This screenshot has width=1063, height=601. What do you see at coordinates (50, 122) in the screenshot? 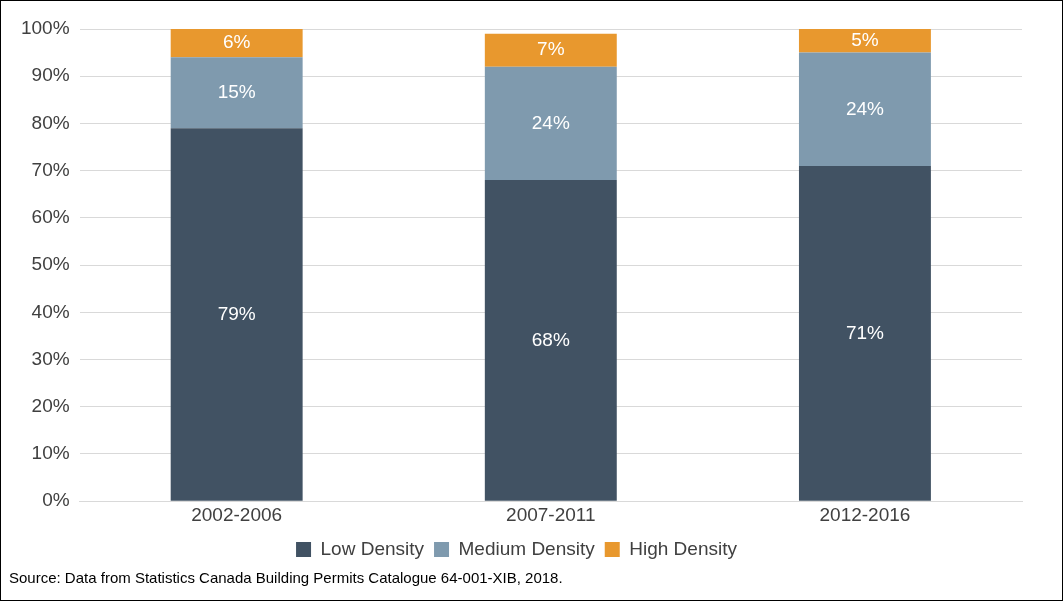
I see `y-tick-label: 80%` at bounding box center [50, 122].